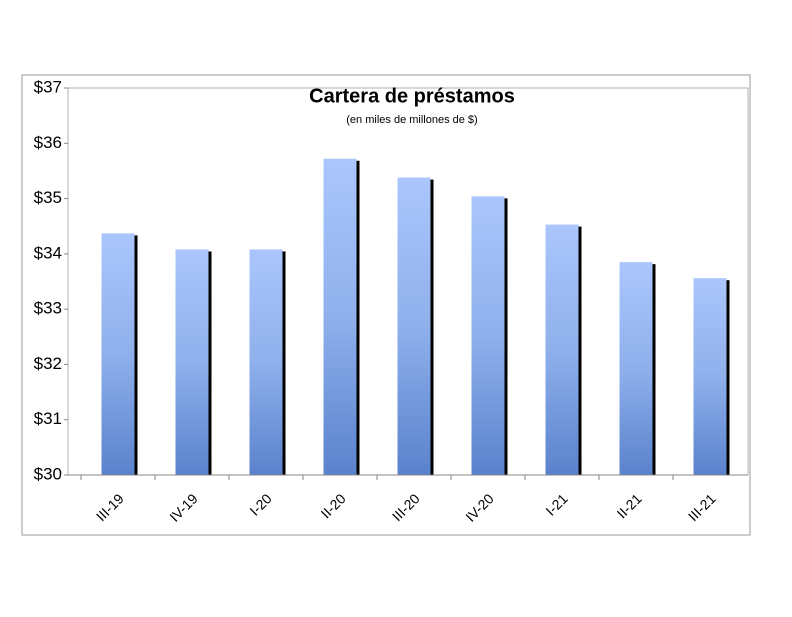 Image resolution: width=792 pixels, height=617 pixels. I want to click on chart-title: Cartera de préstamos, so click(412, 96).